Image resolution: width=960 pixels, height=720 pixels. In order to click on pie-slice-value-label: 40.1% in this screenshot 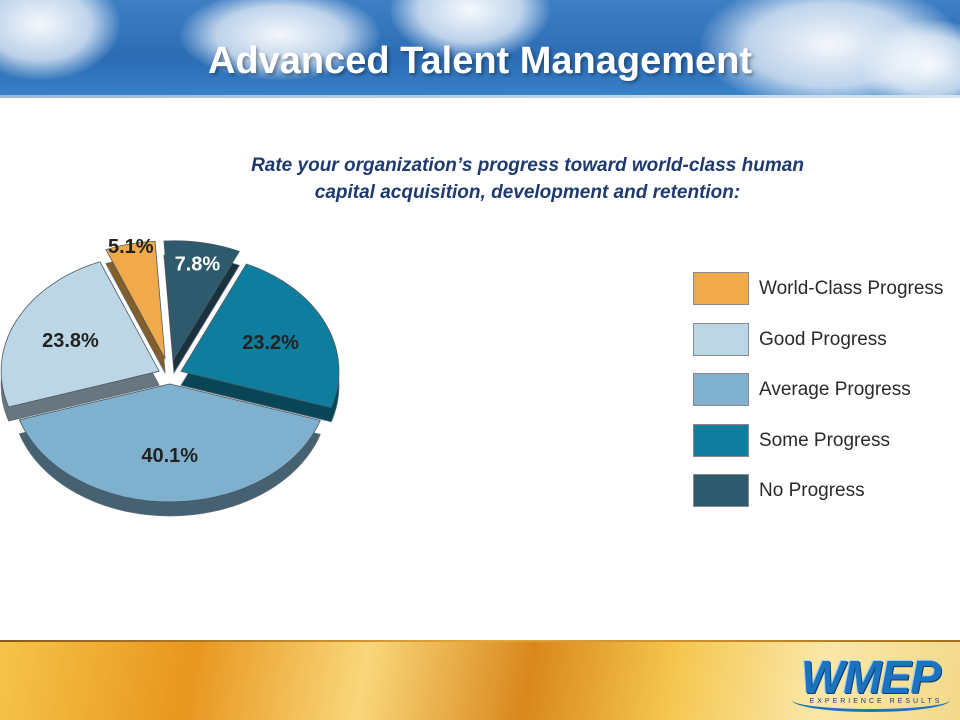, I will do `click(169, 456)`.